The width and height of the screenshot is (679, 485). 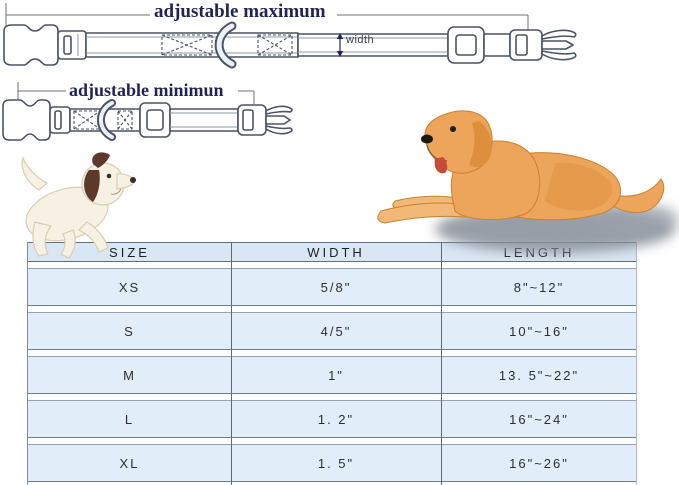 What do you see at coordinates (539, 287) in the screenshot?
I see `length-cell: 8"~12"` at bounding box center [539, 287].